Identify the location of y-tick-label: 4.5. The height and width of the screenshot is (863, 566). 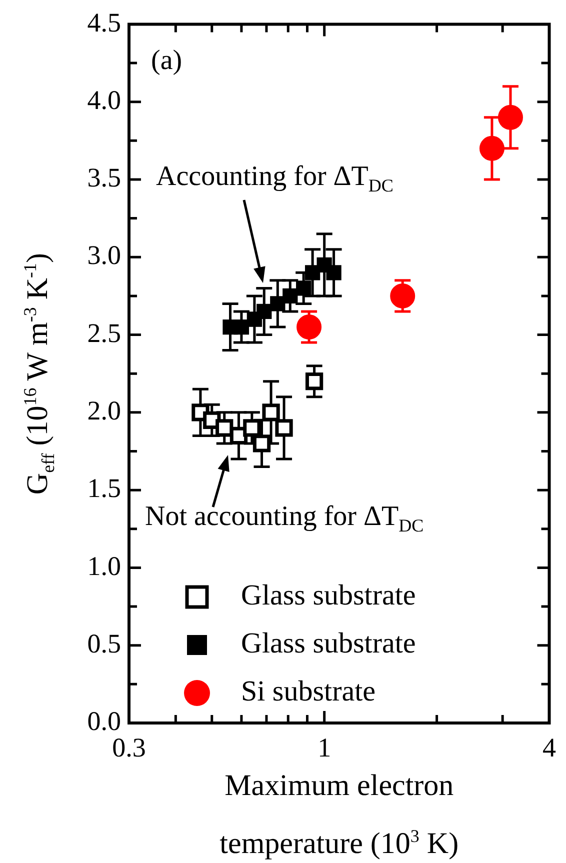
(104, 22).